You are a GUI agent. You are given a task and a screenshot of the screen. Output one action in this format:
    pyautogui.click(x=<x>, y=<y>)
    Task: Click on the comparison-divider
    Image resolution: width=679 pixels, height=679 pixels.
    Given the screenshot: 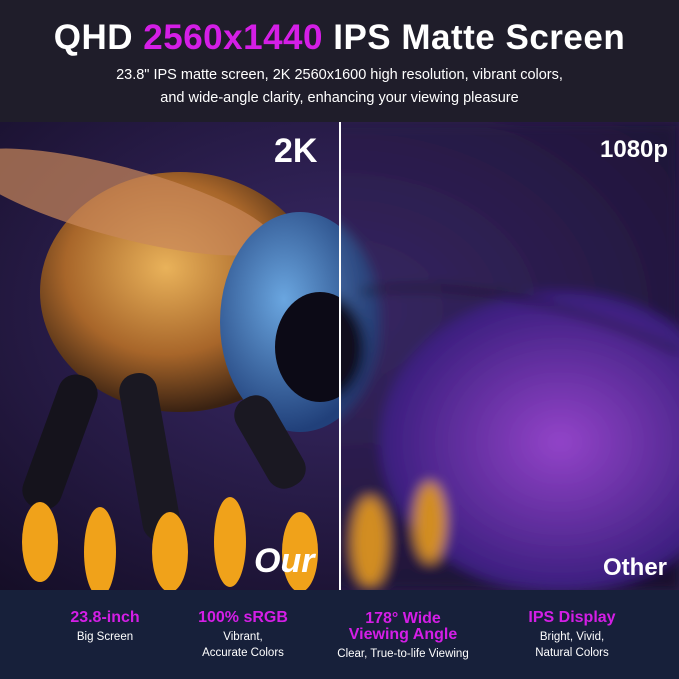 What is the action you would take?
    pyautogui.click(x=340, y=356)
    